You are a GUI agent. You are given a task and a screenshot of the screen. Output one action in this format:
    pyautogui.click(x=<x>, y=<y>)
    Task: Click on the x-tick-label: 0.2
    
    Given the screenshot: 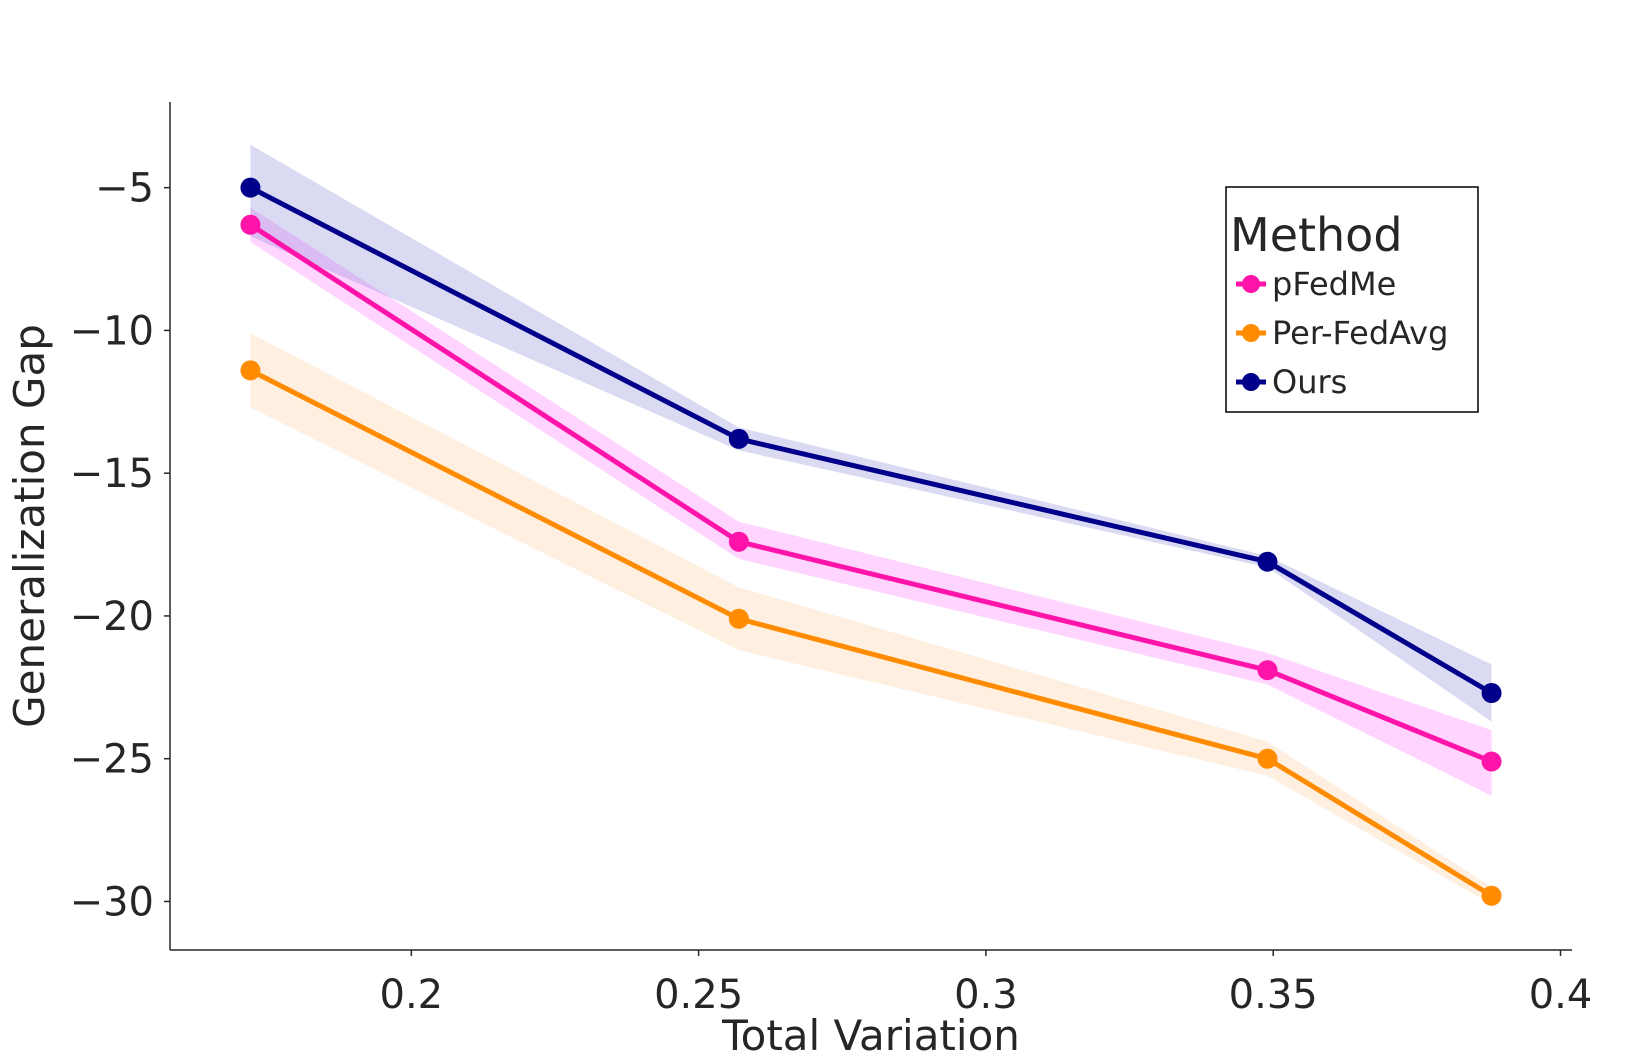 What is the action you would take?
    pyautogui.click(x=412, y=995)
    